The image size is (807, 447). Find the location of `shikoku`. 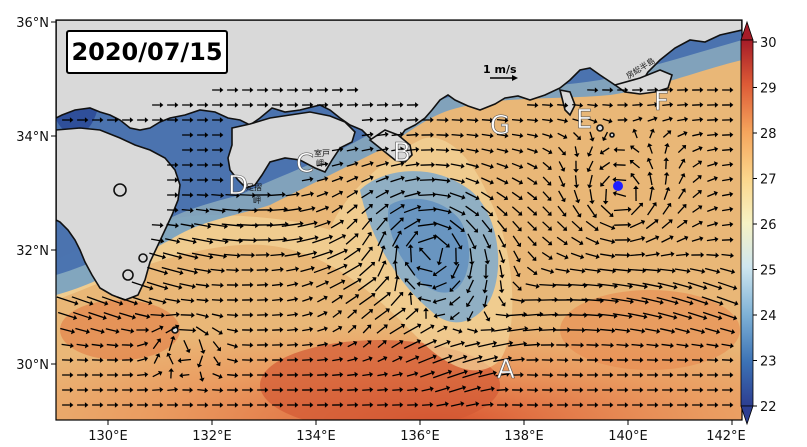

shikoku is located at coordinates (291, 150).